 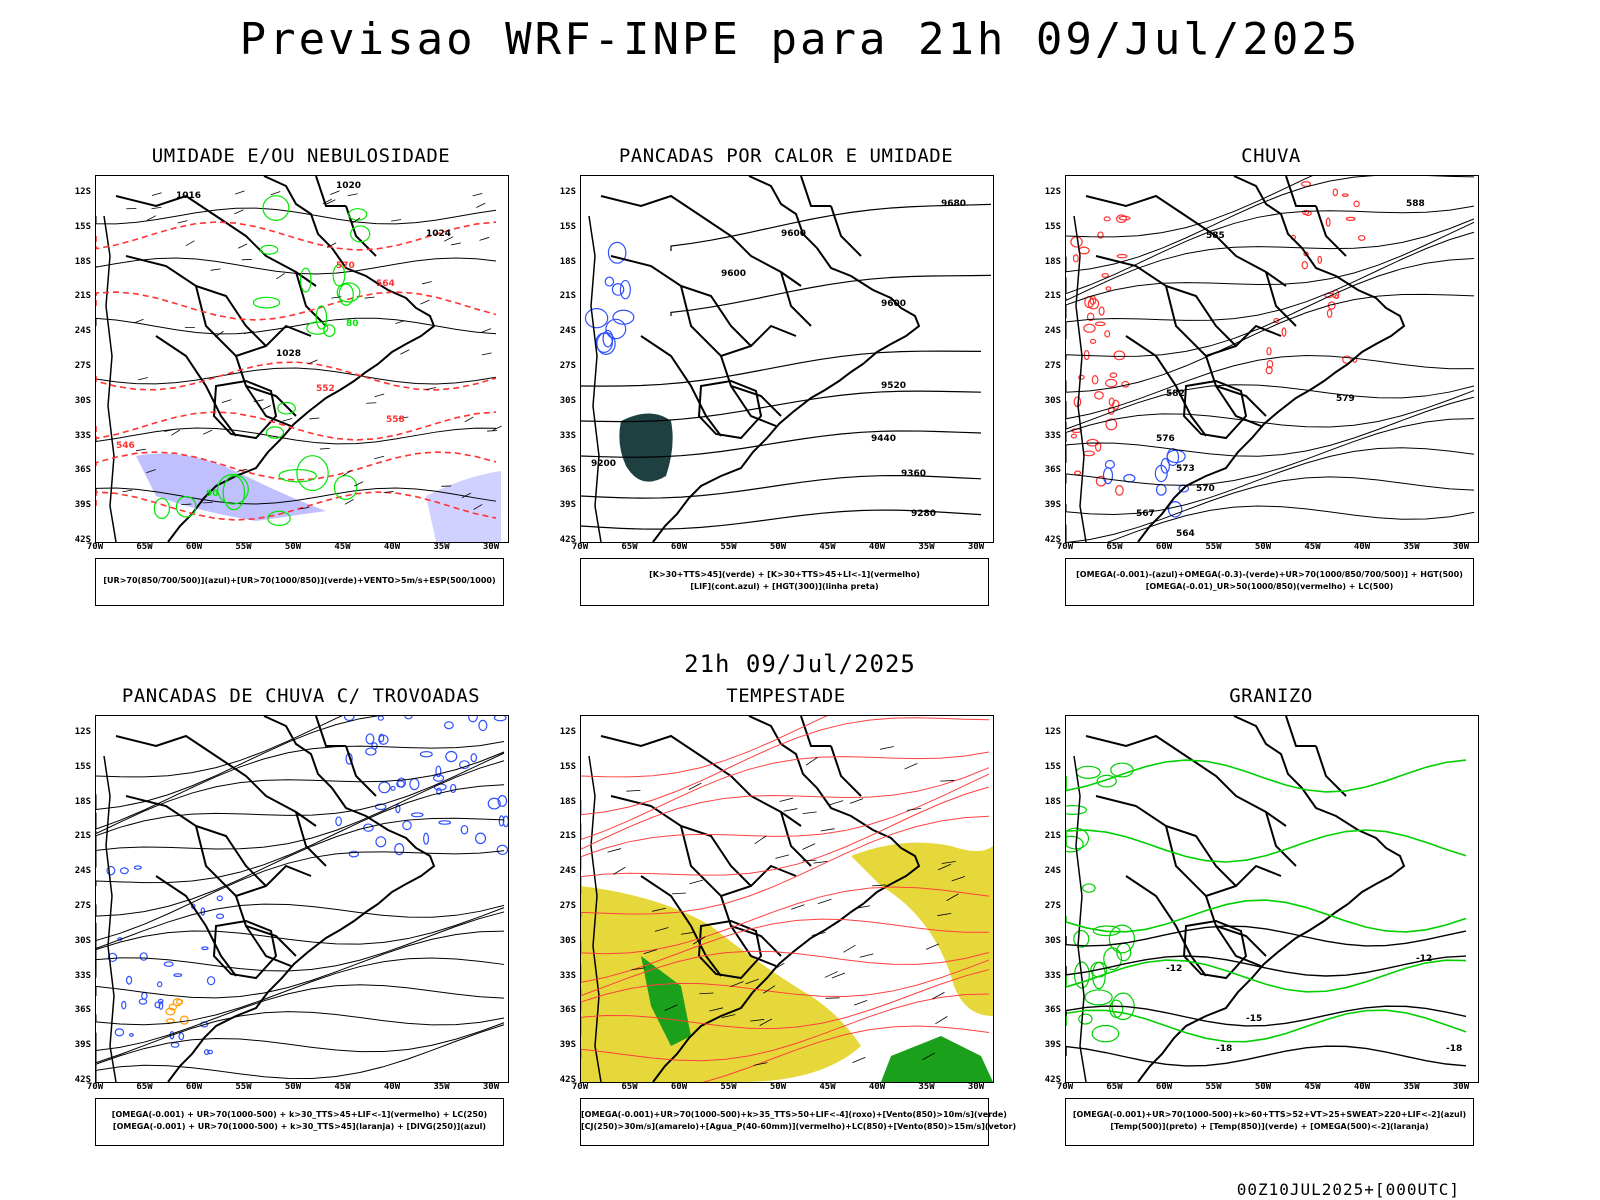 I want to click on map-area, so click(x=302, y=899).